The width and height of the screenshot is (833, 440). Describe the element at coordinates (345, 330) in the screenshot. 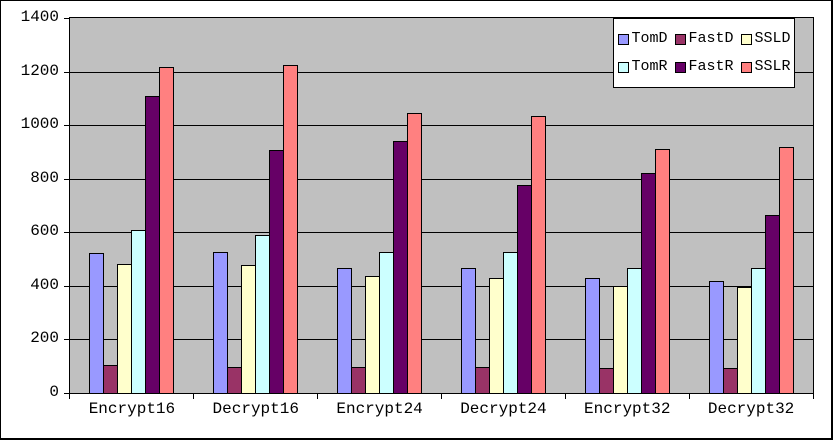

I see `bar-tomd-encrypt24` at that location.